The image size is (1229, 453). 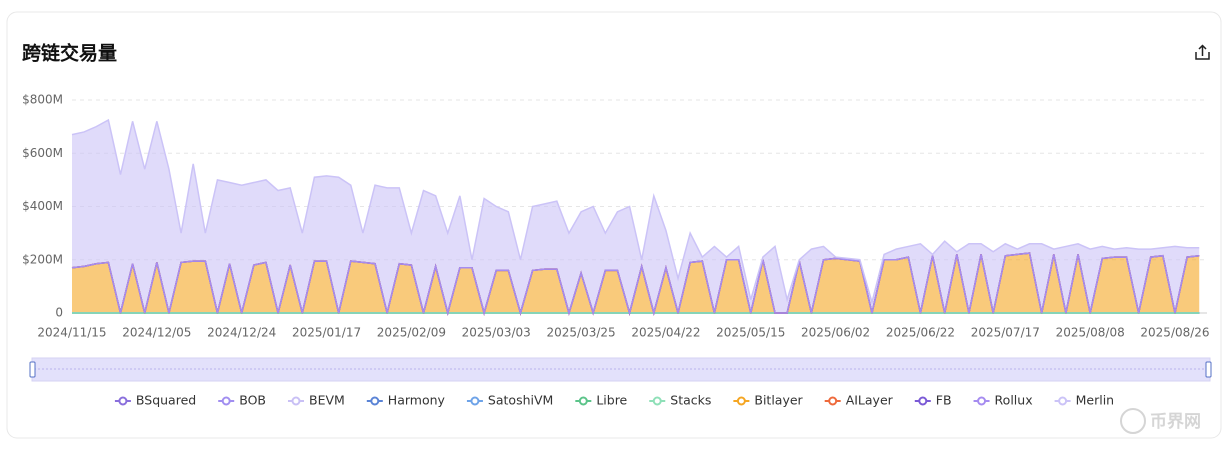 I want to click on x-tick-label: 2025/06/22, so click(x=920, y=333).